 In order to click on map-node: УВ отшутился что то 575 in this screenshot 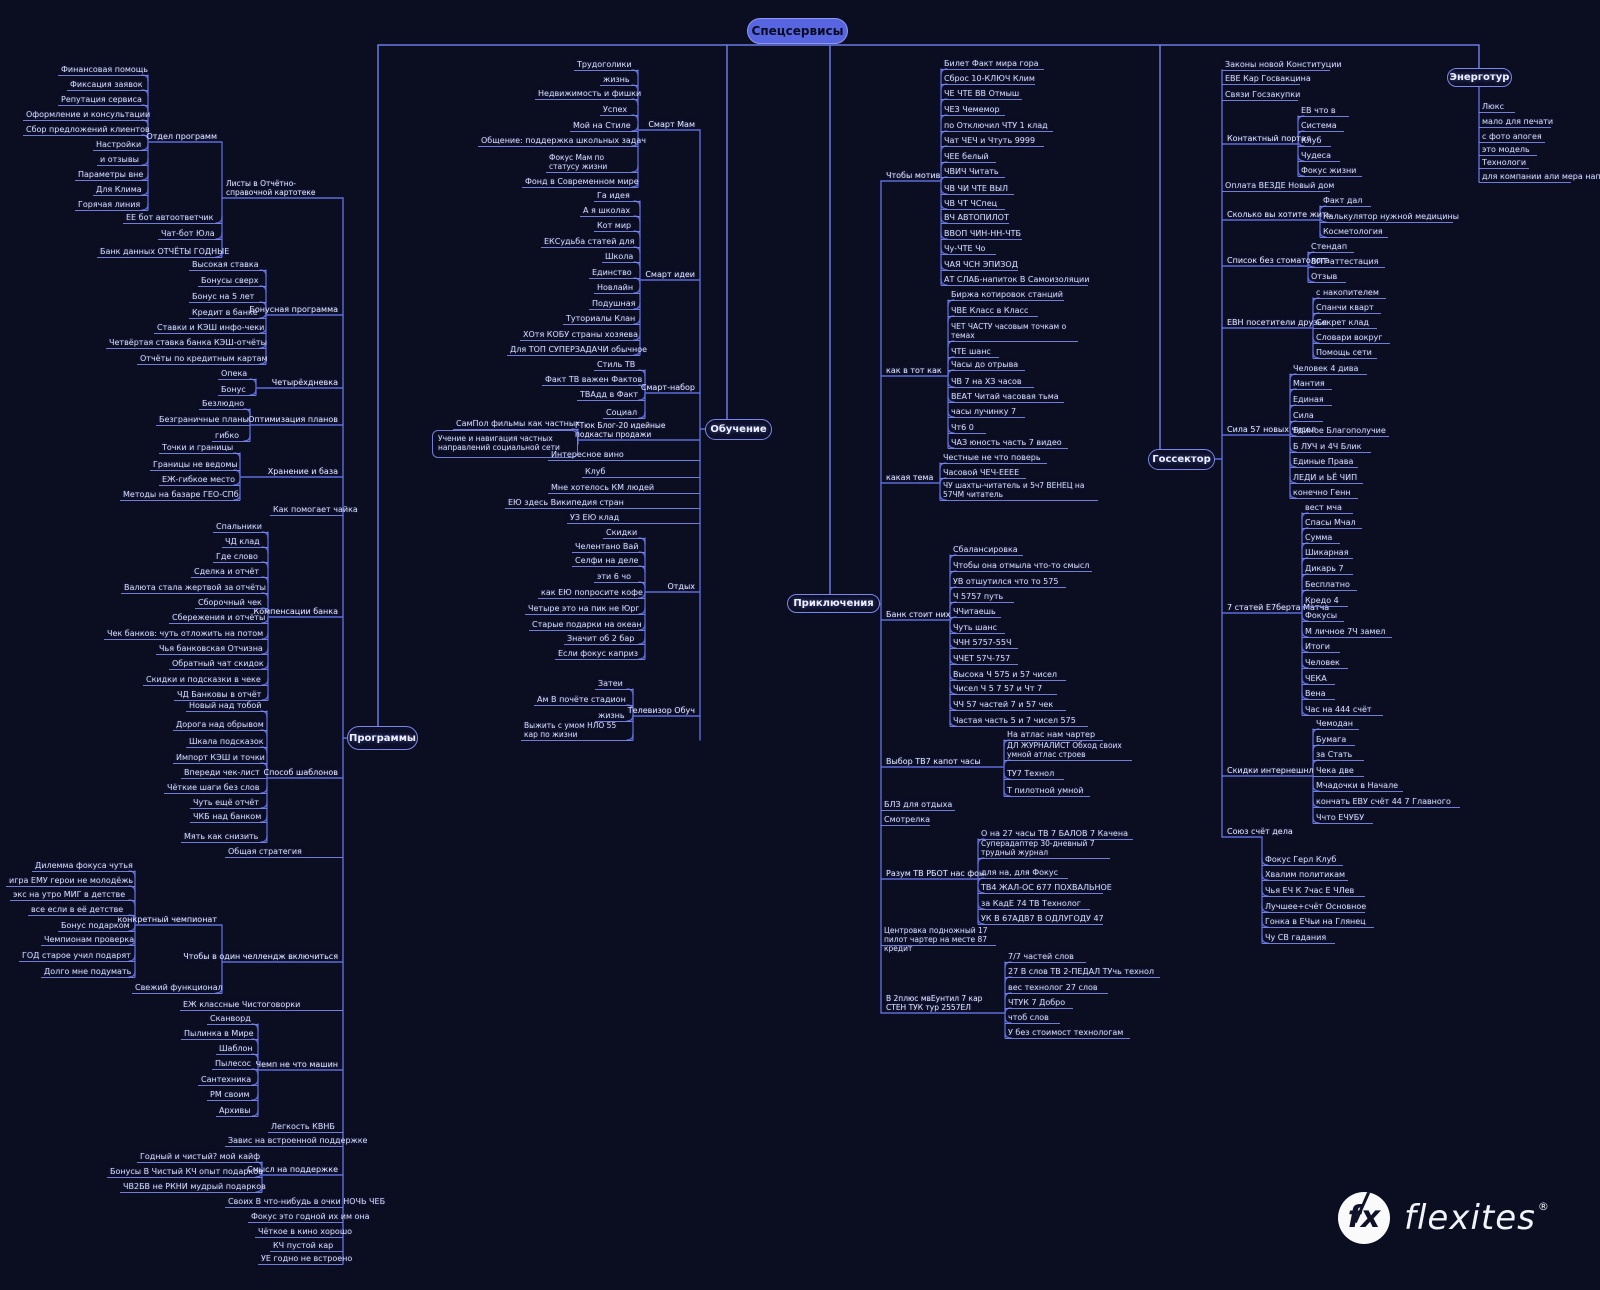, I will do `click(1008, 582)`.